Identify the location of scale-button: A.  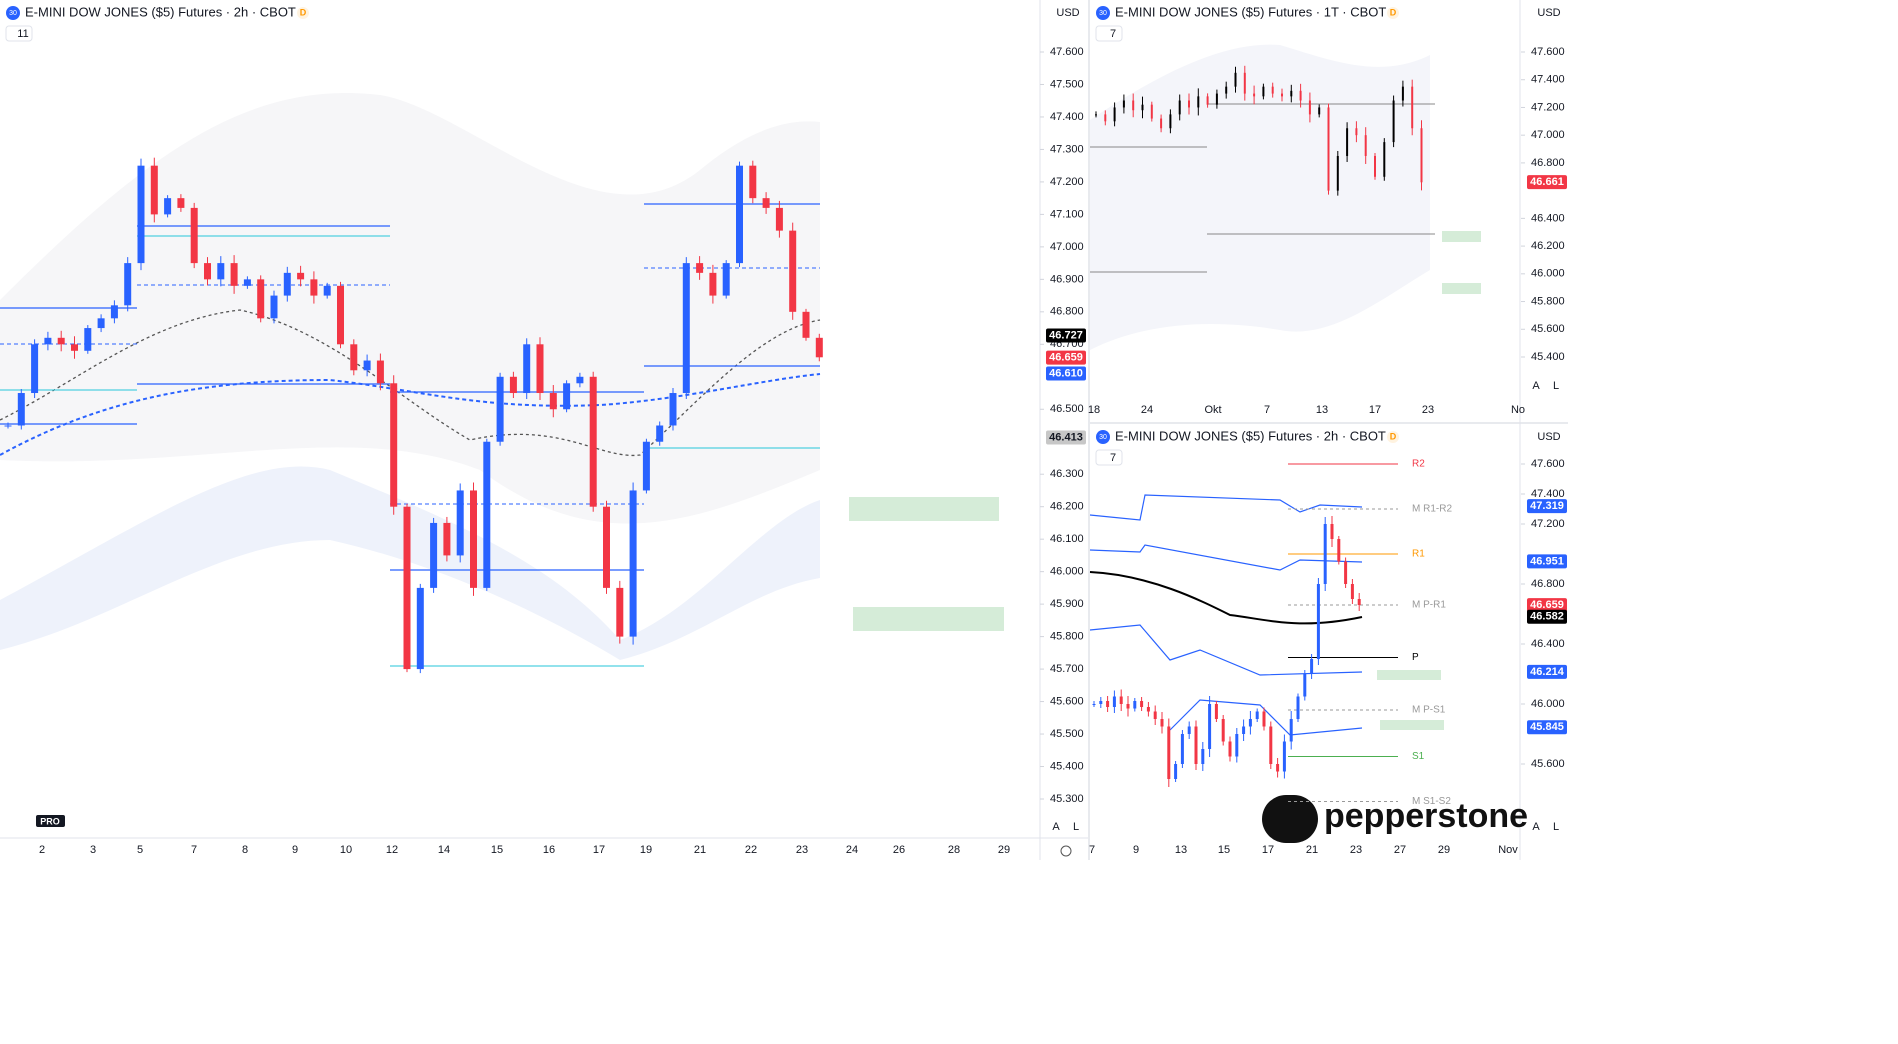
(1056, 827).